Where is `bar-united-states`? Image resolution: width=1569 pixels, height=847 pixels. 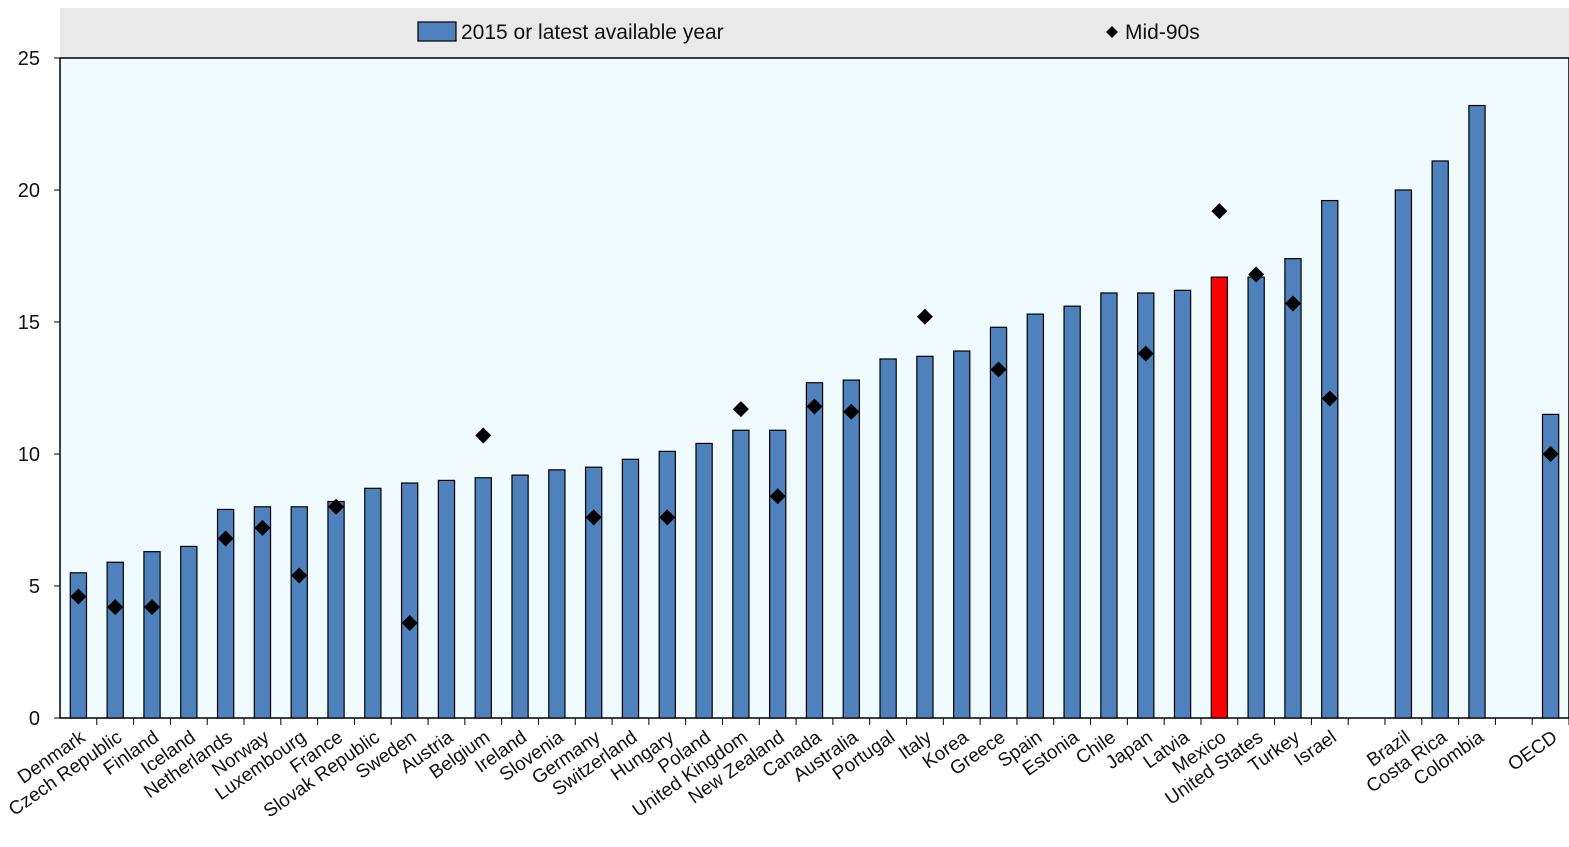
bar-united-states is located at coordinates (1256, 497).